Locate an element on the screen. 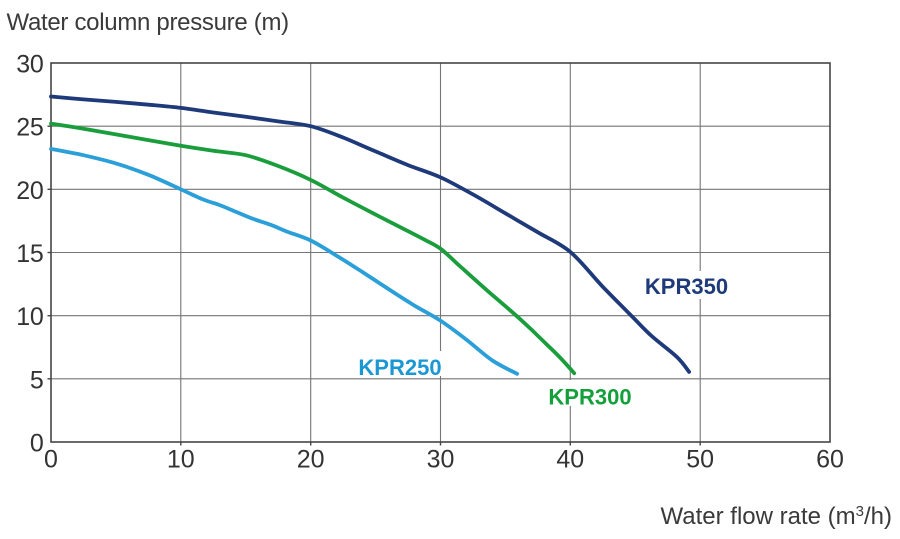 The width and height of the screenshot is (900, 539). svg-text: 40 is located at coordinates (570, 460).